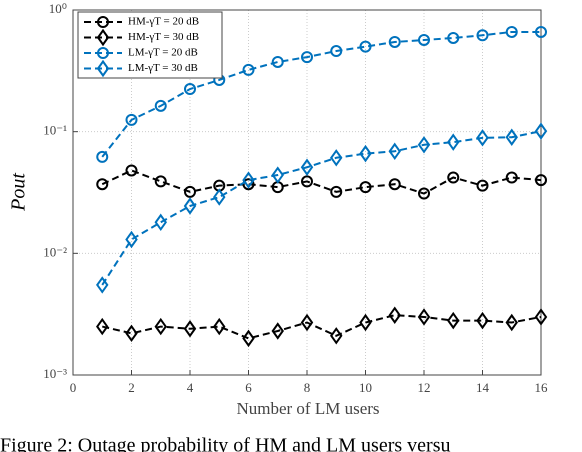  Describe the element at coordinates (365, 387) in the screenshot. I see `x-tick-label: 10` at that location.